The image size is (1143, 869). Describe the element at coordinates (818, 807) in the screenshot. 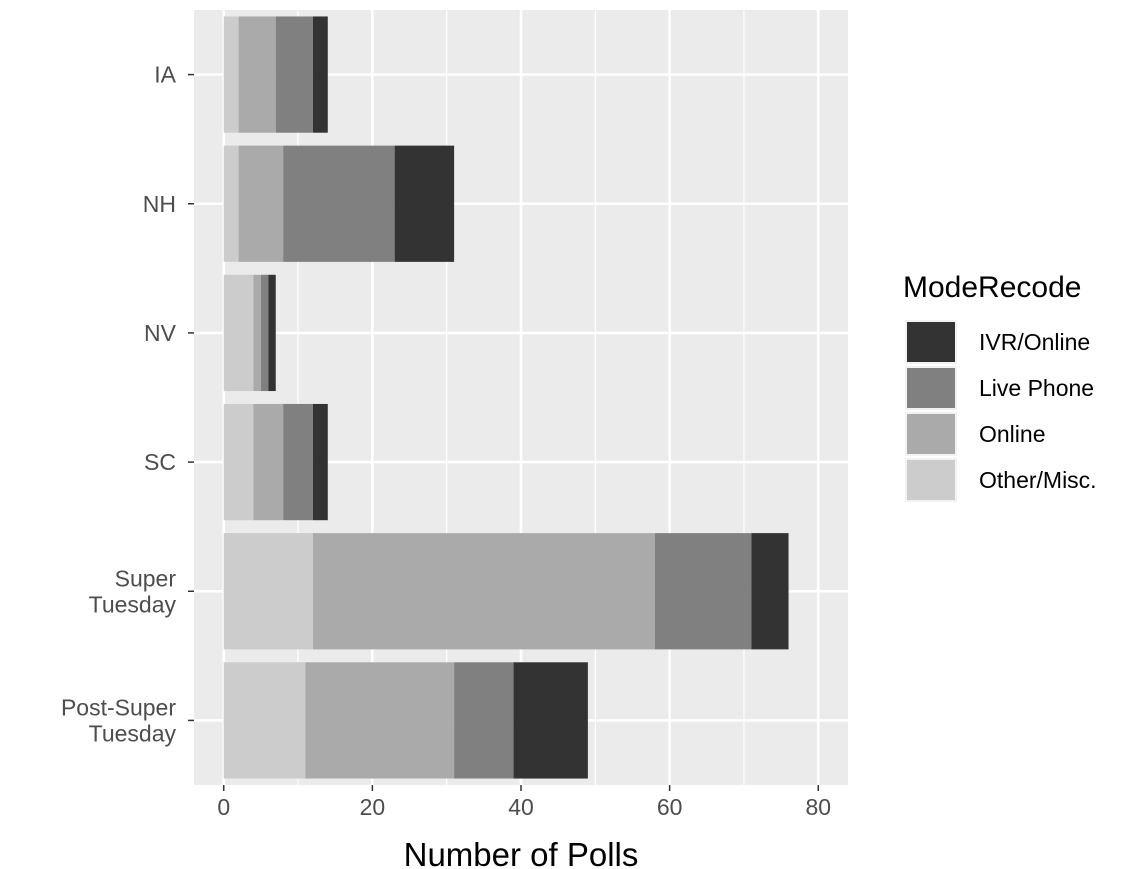

I see `x-tick-label: 80` at that location.